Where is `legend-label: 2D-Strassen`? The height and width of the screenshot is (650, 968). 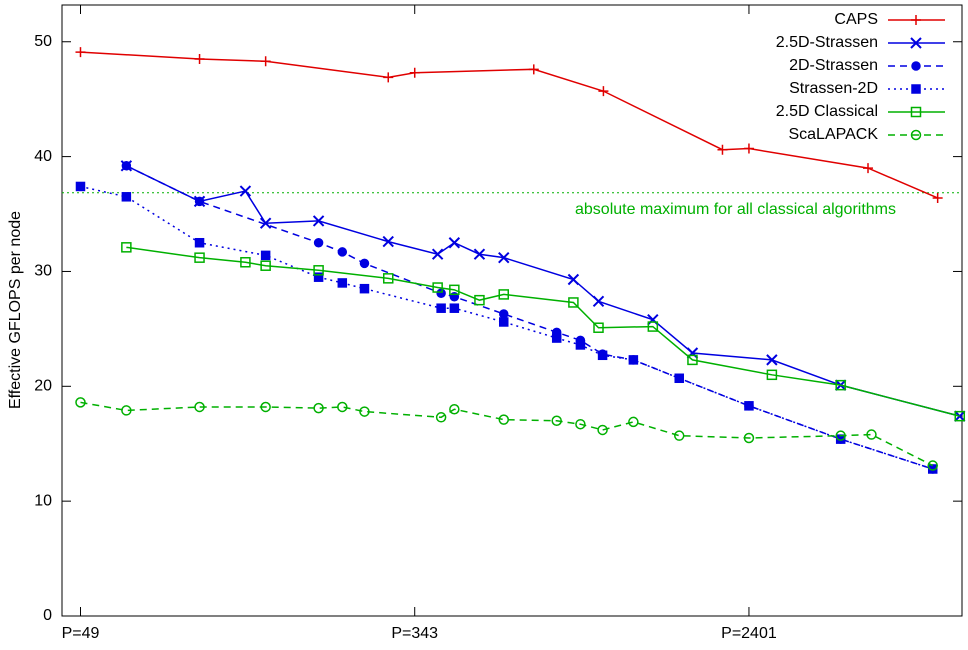 legend-label: 2D-Strassen is located at coordinates (833, 65).